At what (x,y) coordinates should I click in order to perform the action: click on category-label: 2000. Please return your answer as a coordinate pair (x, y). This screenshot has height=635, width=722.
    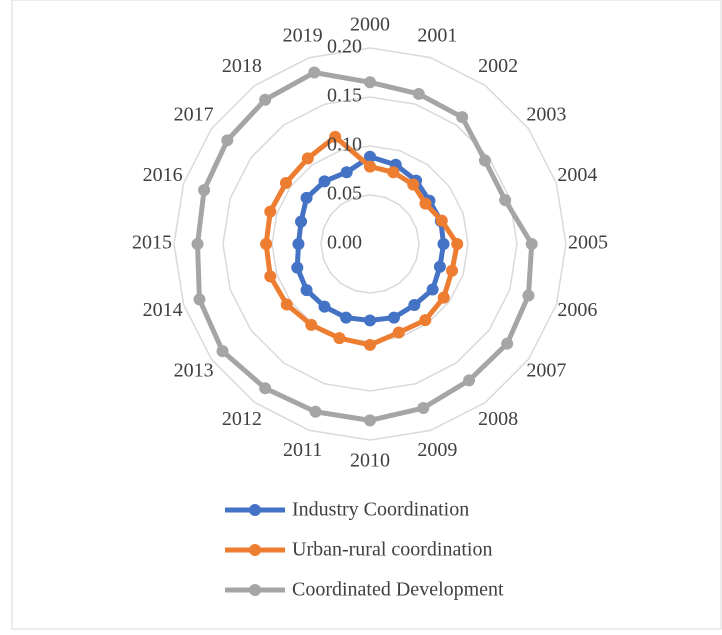
    Looking at the image, I should click on (370, 25).